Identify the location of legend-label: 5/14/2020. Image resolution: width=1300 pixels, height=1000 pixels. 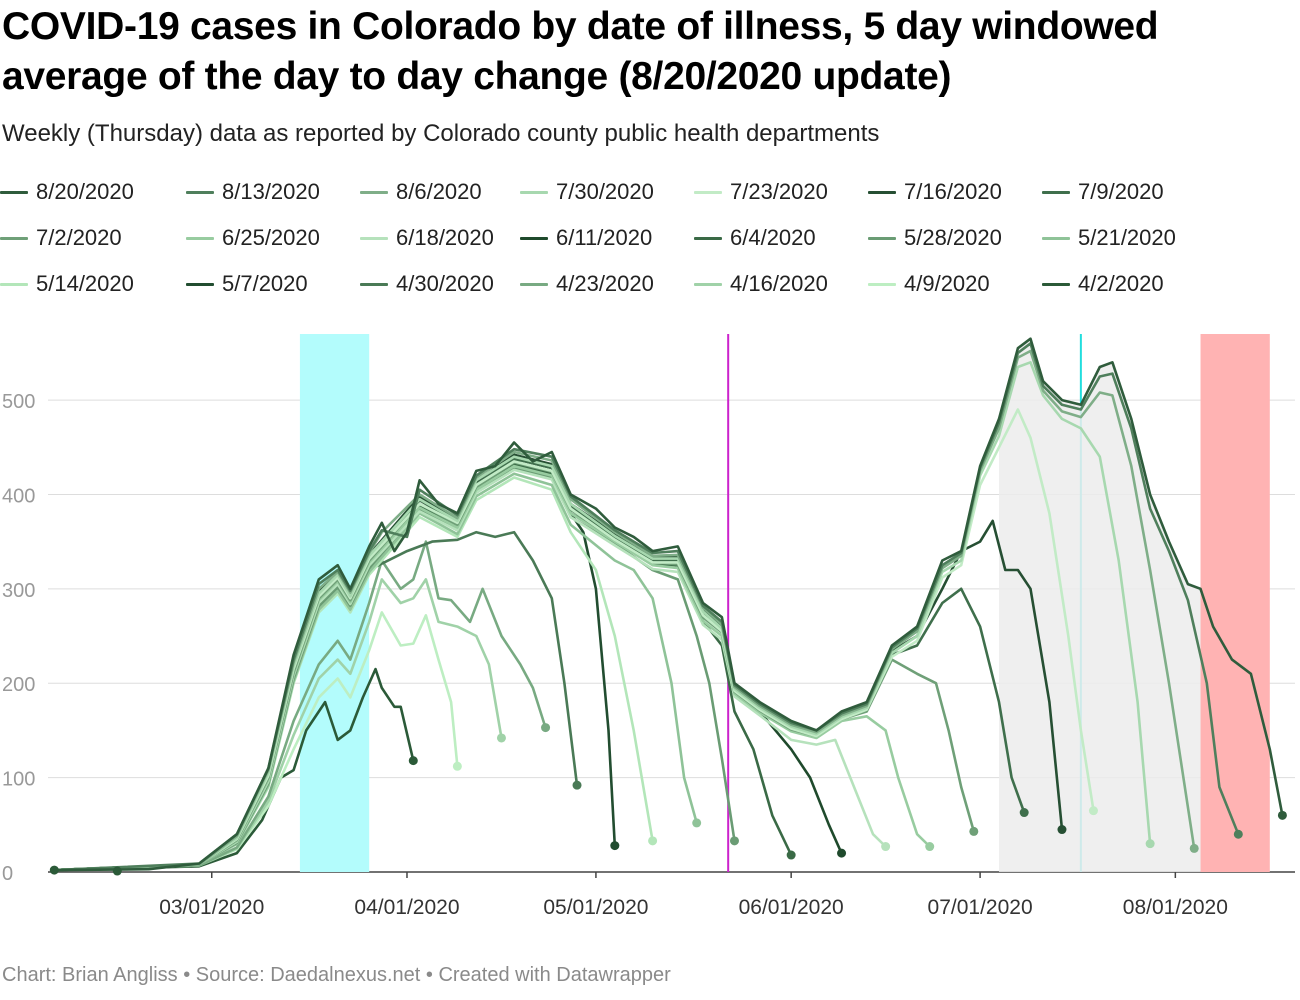
(85, 283).